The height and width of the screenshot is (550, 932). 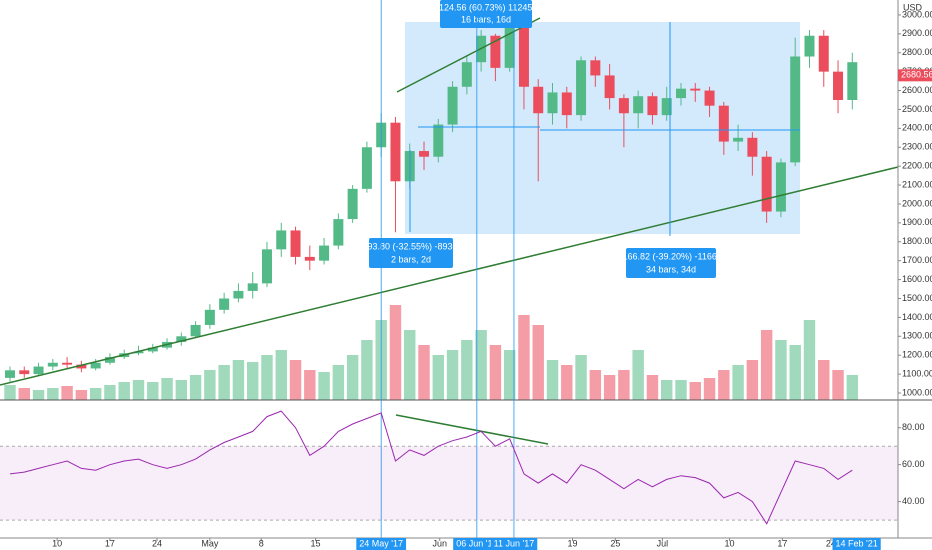 I want to click on y-tick-label: 1600.00, so click(x=917, y=279).